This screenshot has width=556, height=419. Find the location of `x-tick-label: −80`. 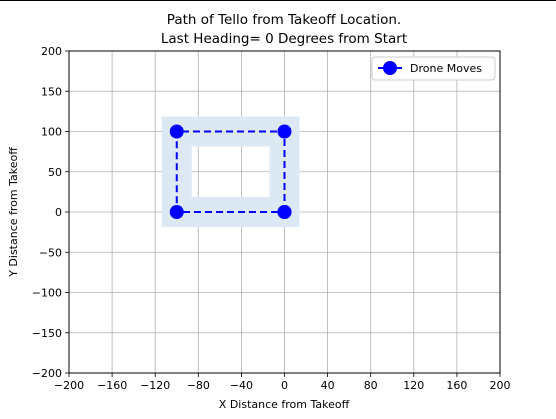

x-tick-label: −80 is located at coordinates (198, 385).